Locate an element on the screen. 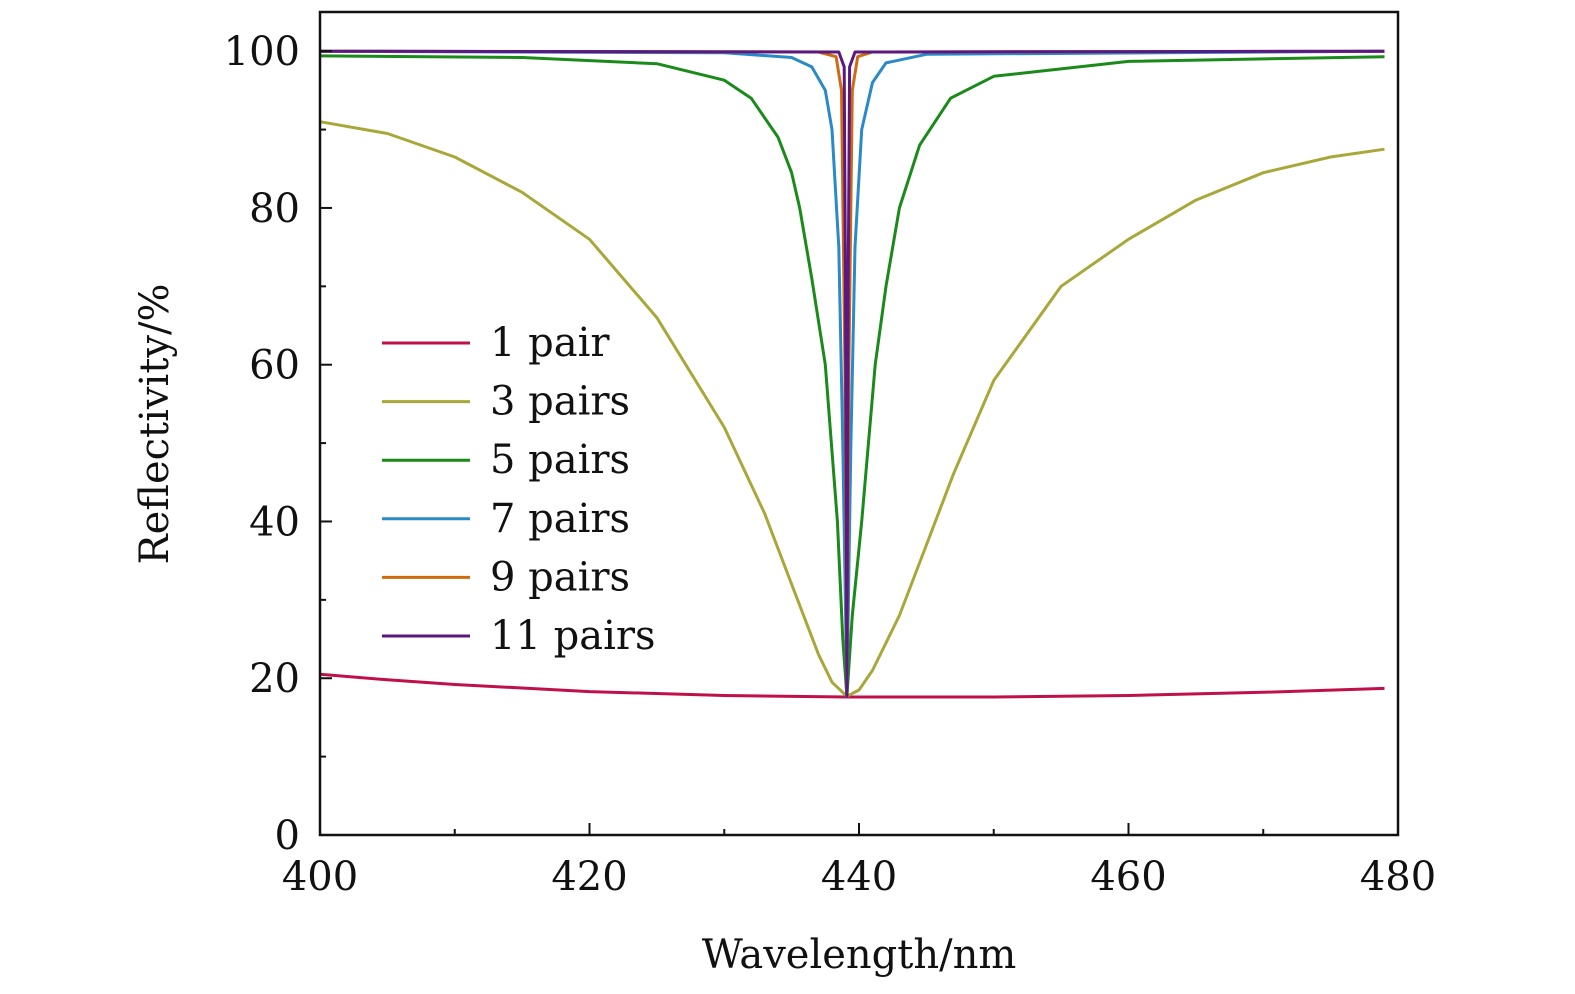 The width and height of the screenshot is (1575, 994). legend-label: 1 pair is located at coordinates (550, 343).